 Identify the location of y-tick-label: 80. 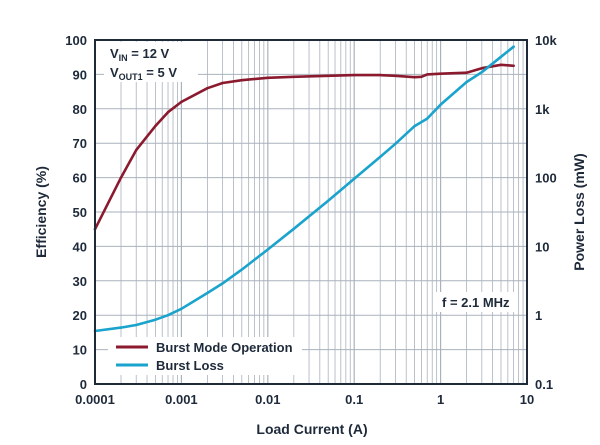
(80, 109).